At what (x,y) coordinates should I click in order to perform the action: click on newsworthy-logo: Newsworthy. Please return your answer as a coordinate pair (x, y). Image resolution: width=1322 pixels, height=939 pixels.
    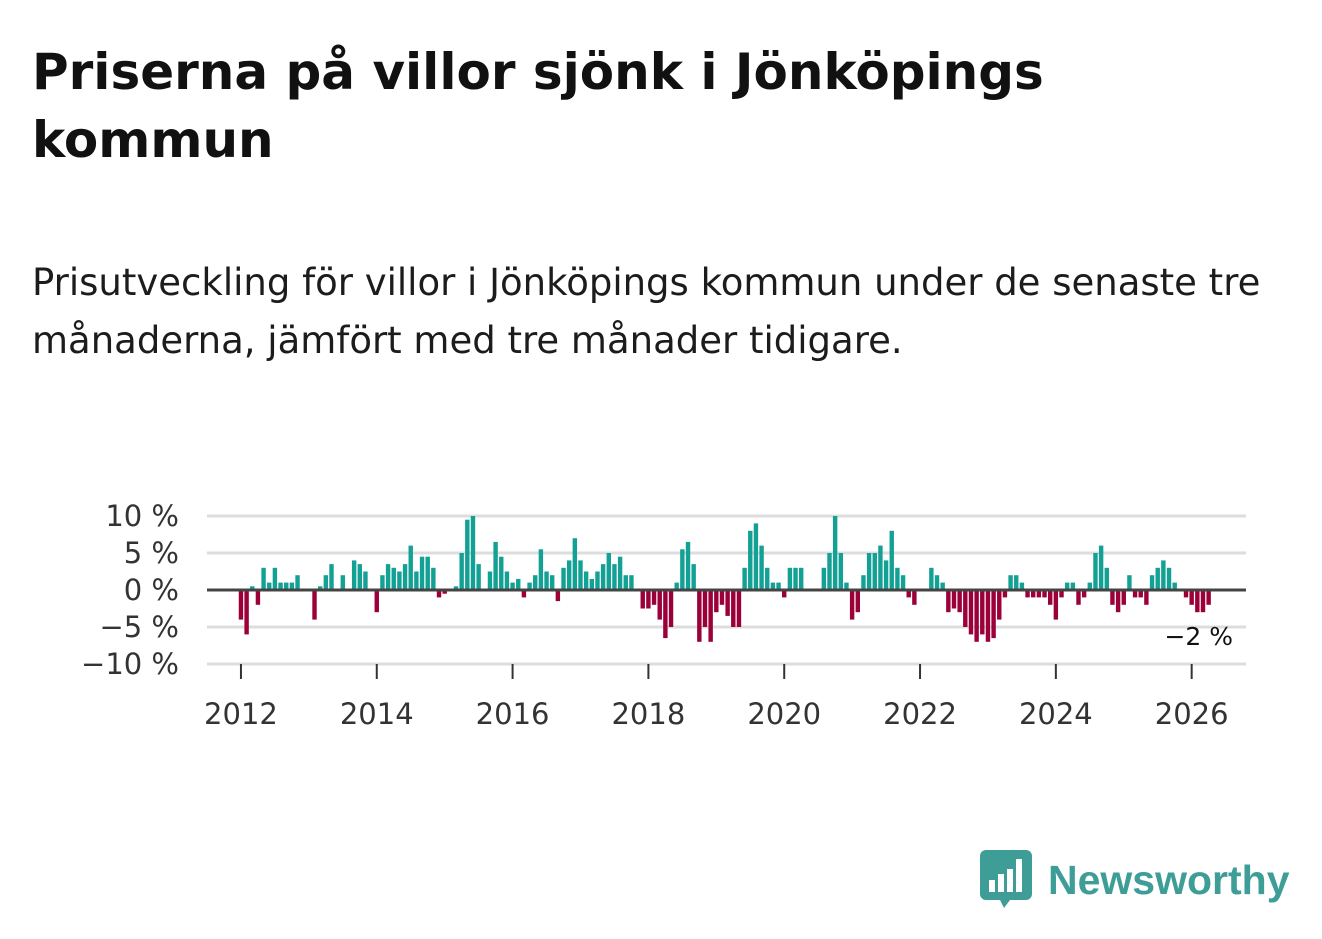
    Looking at the image, I should click on (1135, 880).